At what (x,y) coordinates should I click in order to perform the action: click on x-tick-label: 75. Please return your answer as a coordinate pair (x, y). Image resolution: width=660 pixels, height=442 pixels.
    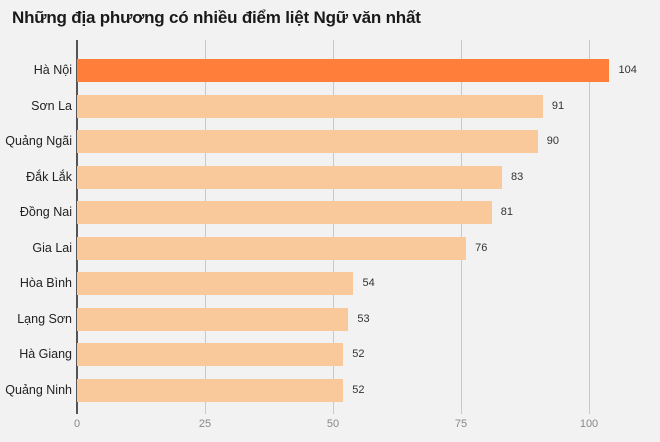
    Looking at the image, I should click on (461, 424).